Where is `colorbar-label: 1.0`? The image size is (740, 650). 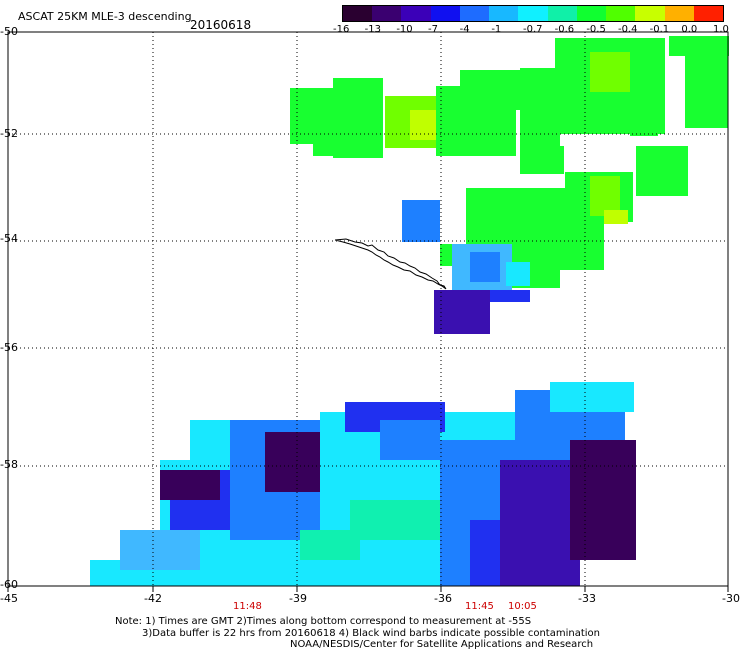 colorbar-label: 1.0 is located at coordinates (721, 29).